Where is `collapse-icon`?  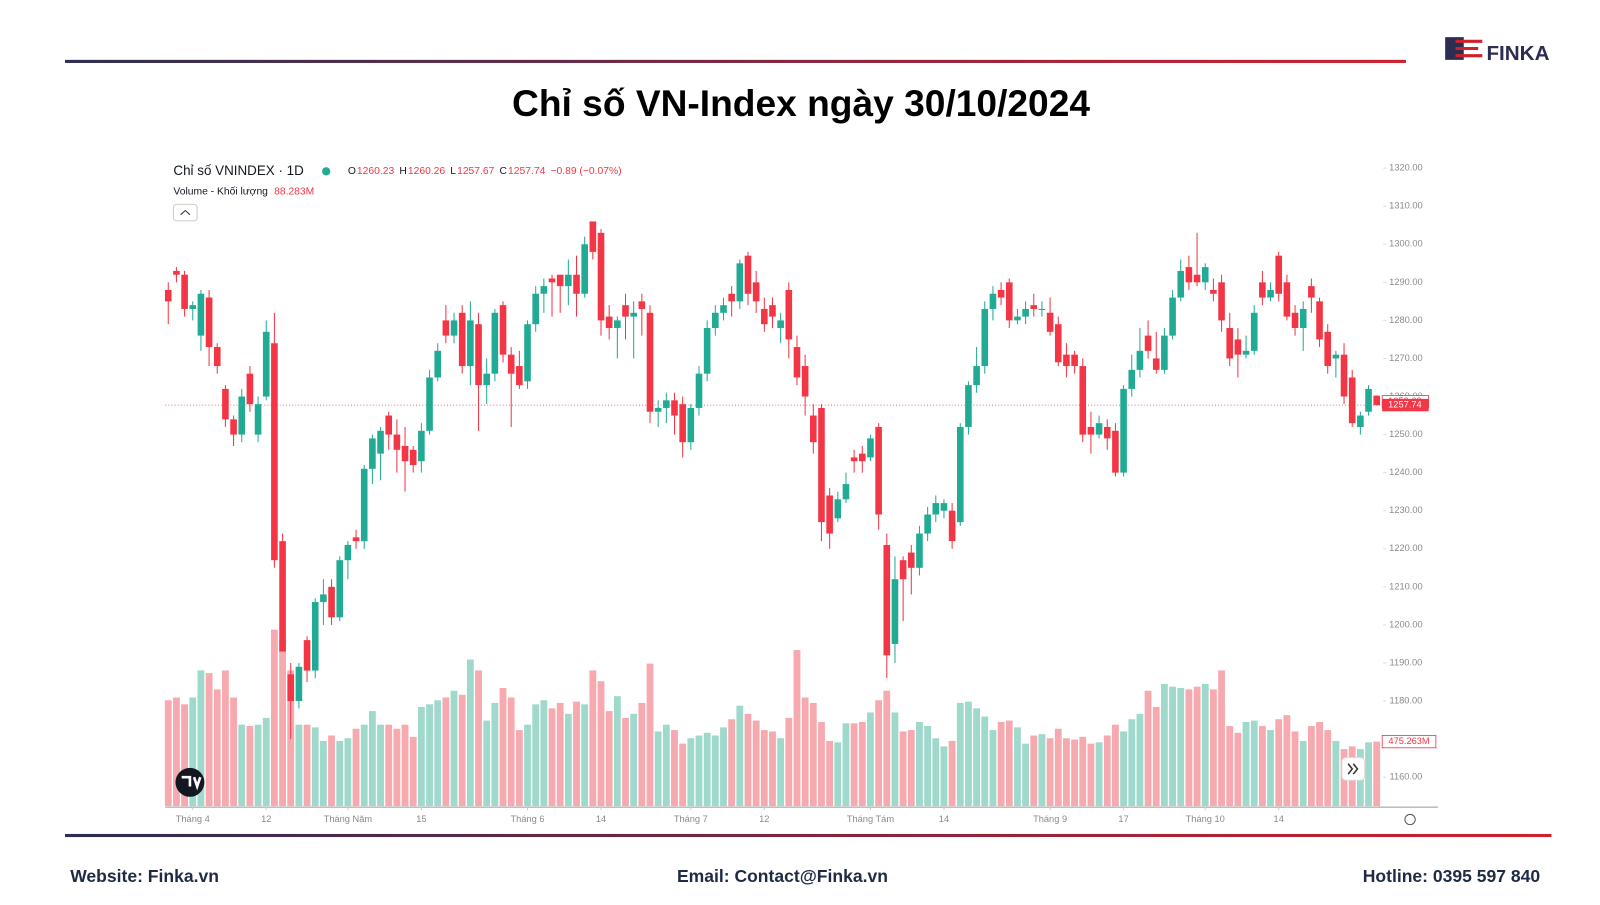 collapse-icon is located at coordinates (185, 212).